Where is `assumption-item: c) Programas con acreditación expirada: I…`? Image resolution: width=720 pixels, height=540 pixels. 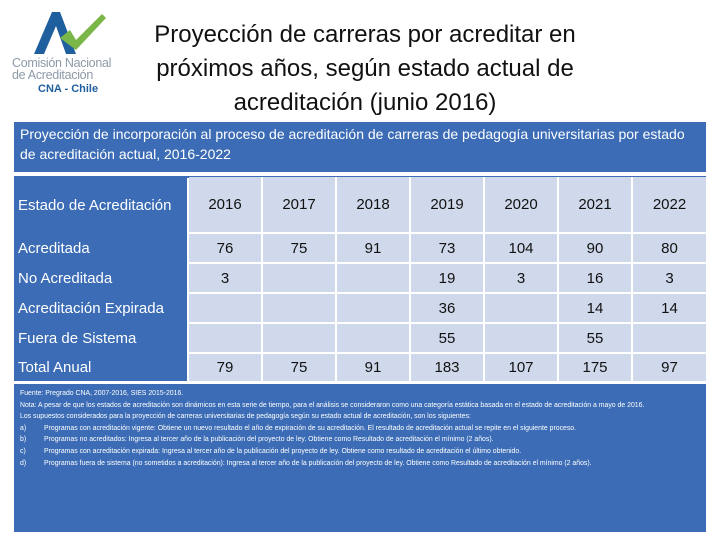 assumption-item: c) Programas con acreditación expirada: I… is located at coordinates (360, 452).